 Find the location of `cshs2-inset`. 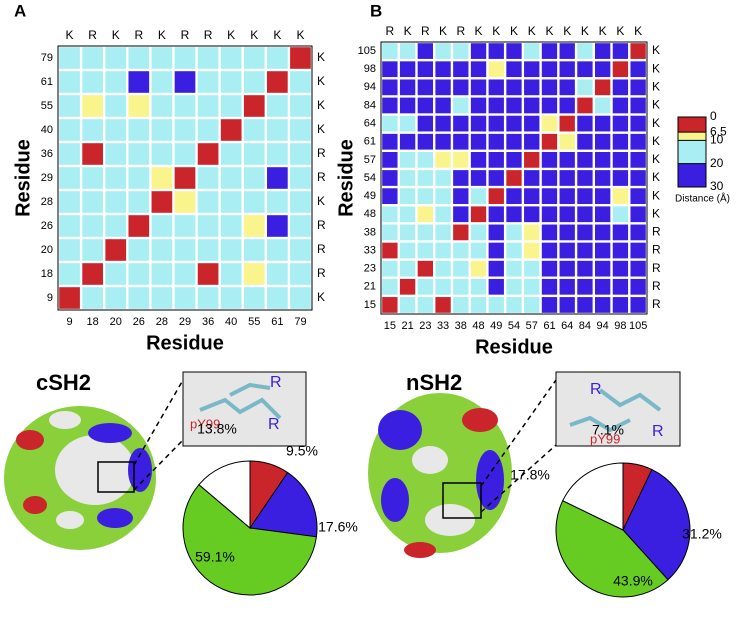

cshs2-inset is located at coordinates (220, 431).